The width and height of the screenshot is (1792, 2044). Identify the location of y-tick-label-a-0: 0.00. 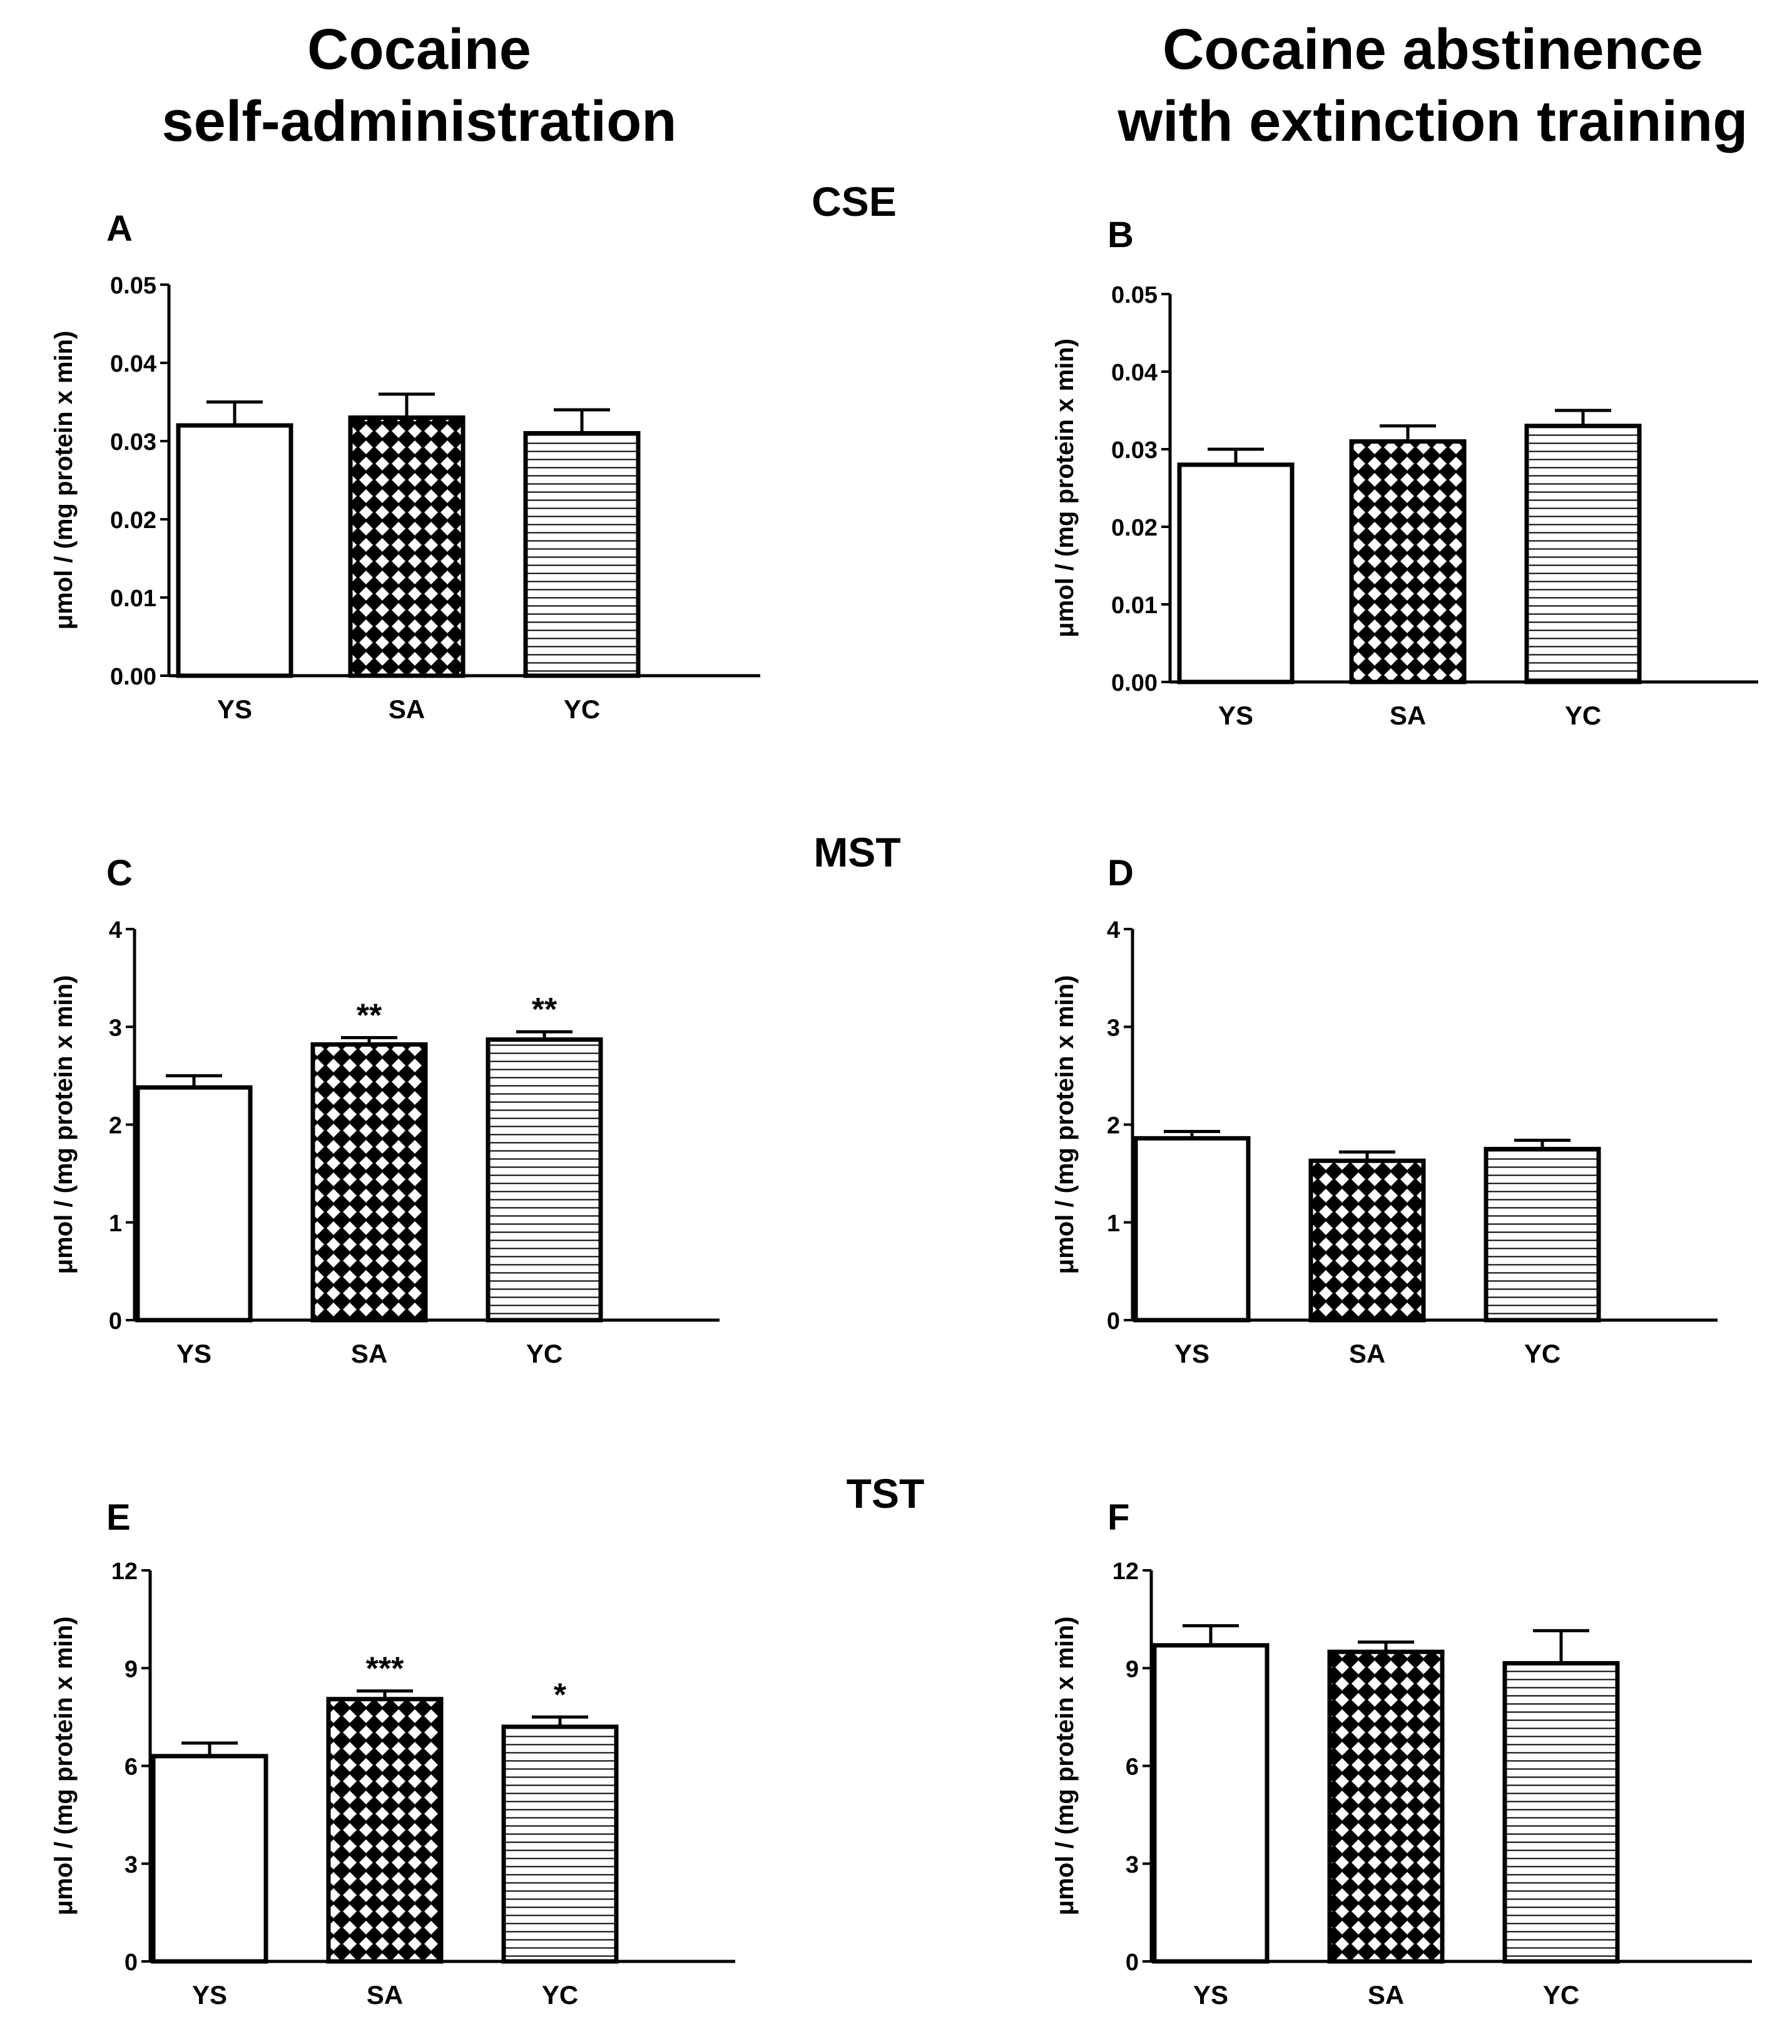
(133, 677).